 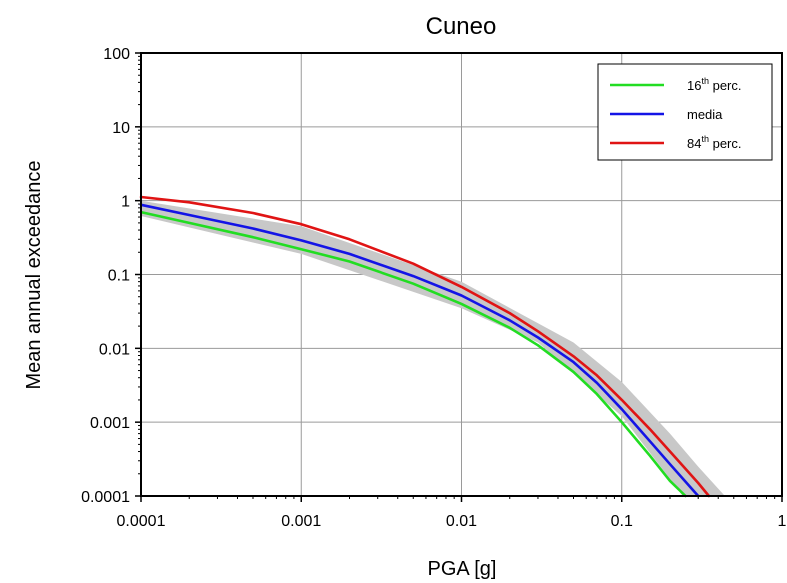 What do you see at coordinates (125, 202) in the screenshot?
I see `y-tick-label: 1` at bounding box center [125, 202].